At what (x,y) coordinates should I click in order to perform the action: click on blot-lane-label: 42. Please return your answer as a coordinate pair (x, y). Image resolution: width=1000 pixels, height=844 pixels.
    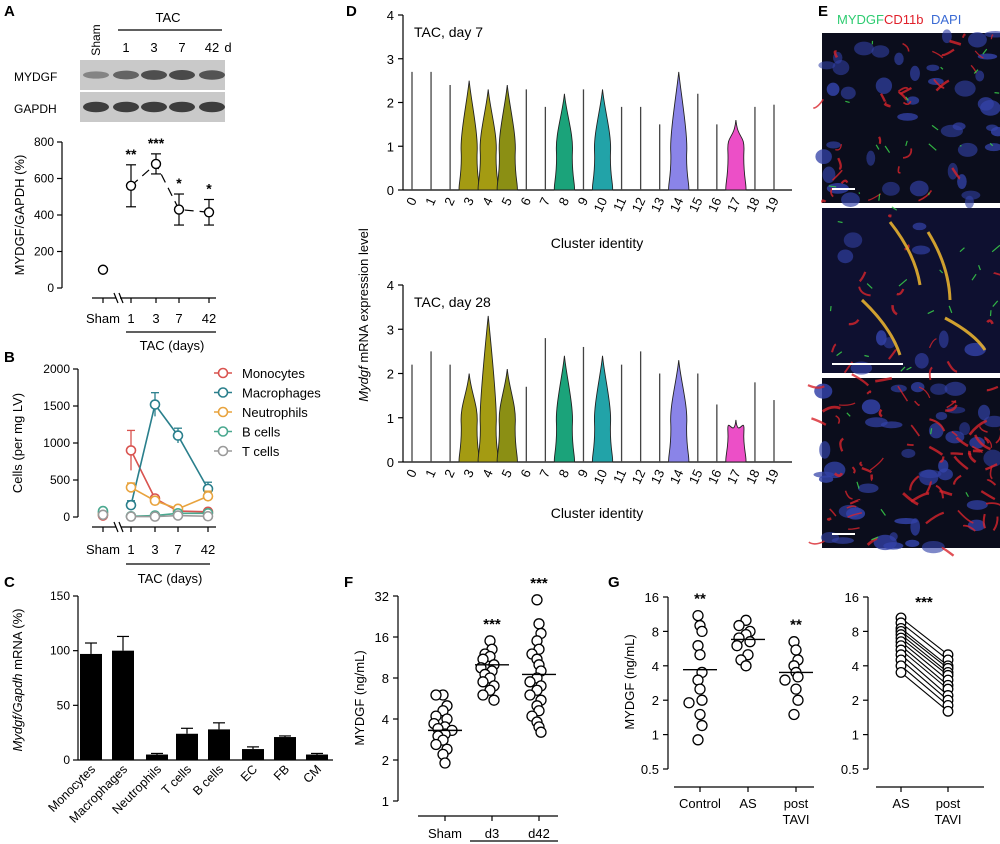
    Looking at the image, I should click on (212, 47).